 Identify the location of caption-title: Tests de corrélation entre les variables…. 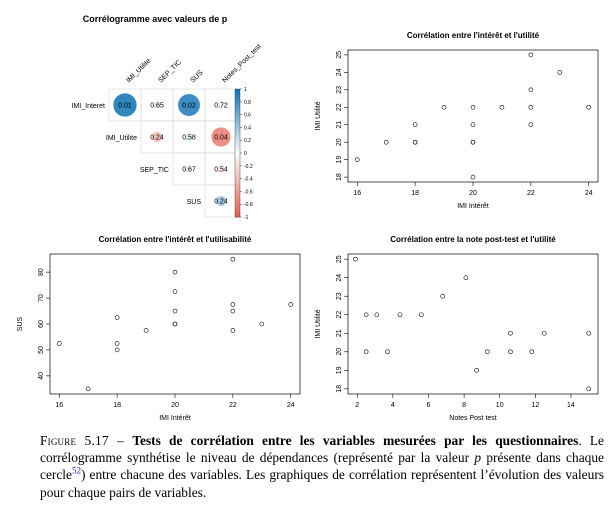
(355, 440).